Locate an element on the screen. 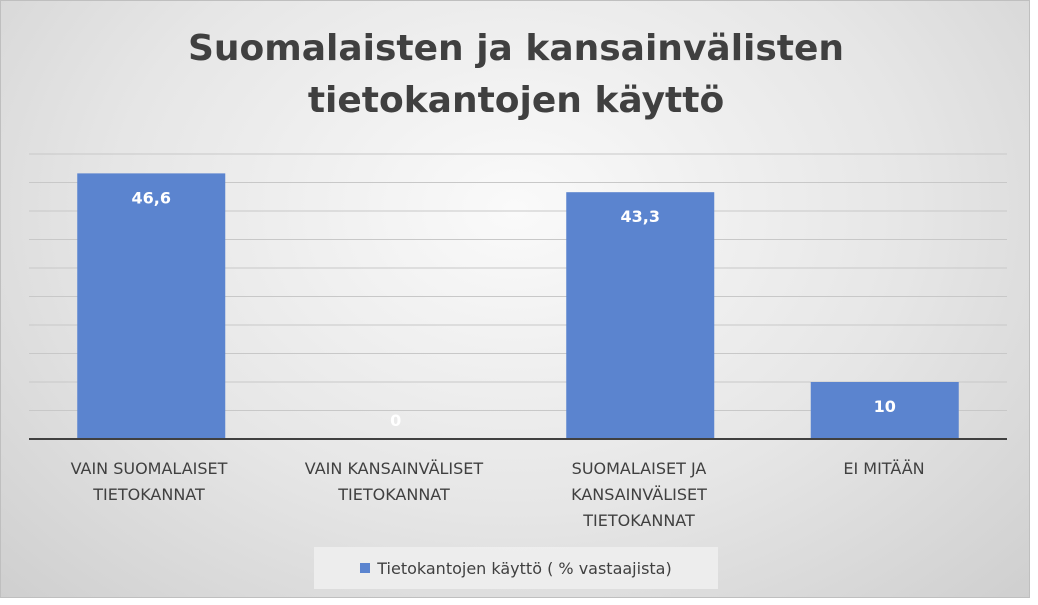 The image size is (1038, 605). chart-title-line-1: Suomalaisten ja kansainvälisten is located at coordinates (516, 48).